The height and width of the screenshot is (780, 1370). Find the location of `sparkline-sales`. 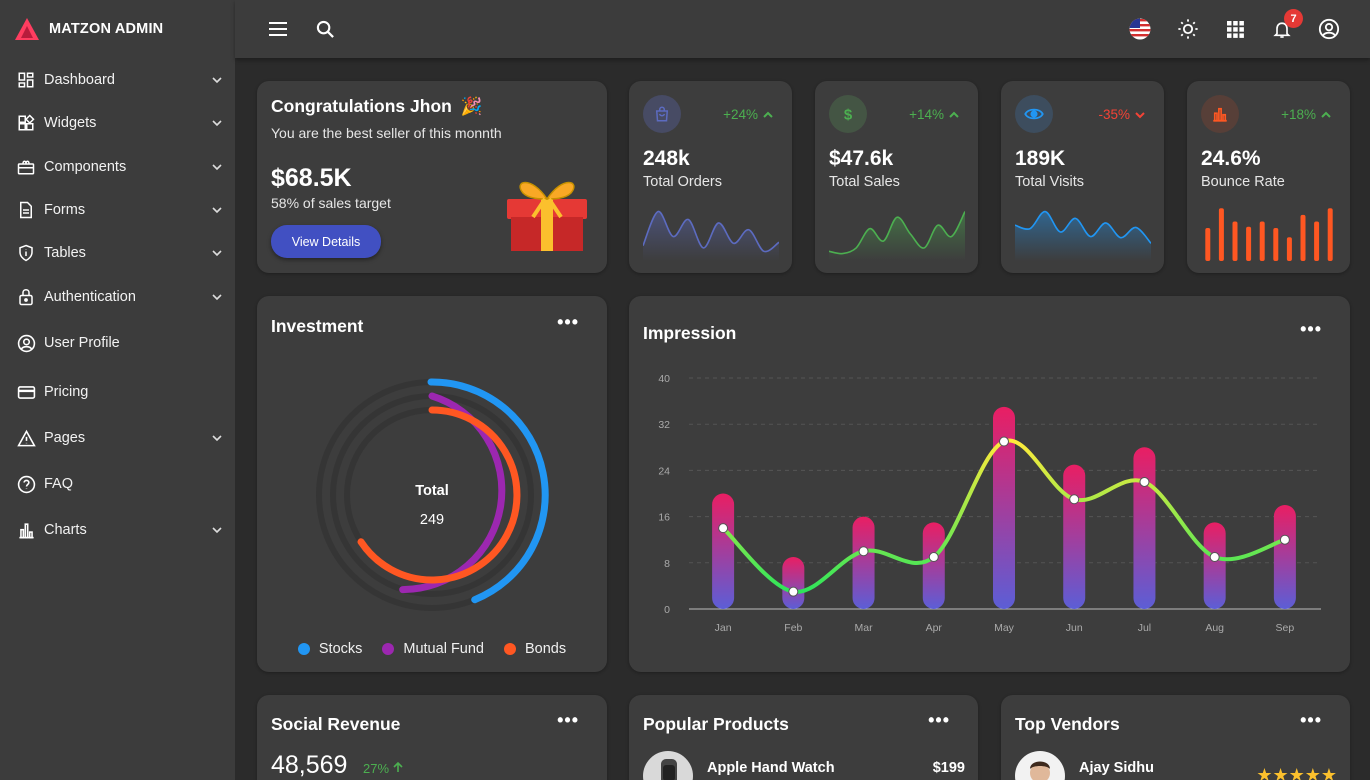

sparkline-sales is located at coordinates (897, 236).